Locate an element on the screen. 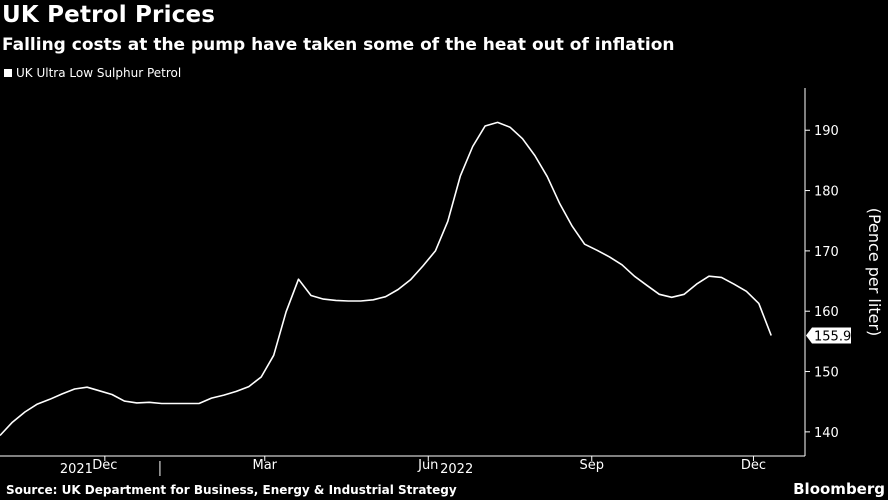 This screenshot has height=500, width=888. y-tick-label: 190 is located at coordinates (826, 131).